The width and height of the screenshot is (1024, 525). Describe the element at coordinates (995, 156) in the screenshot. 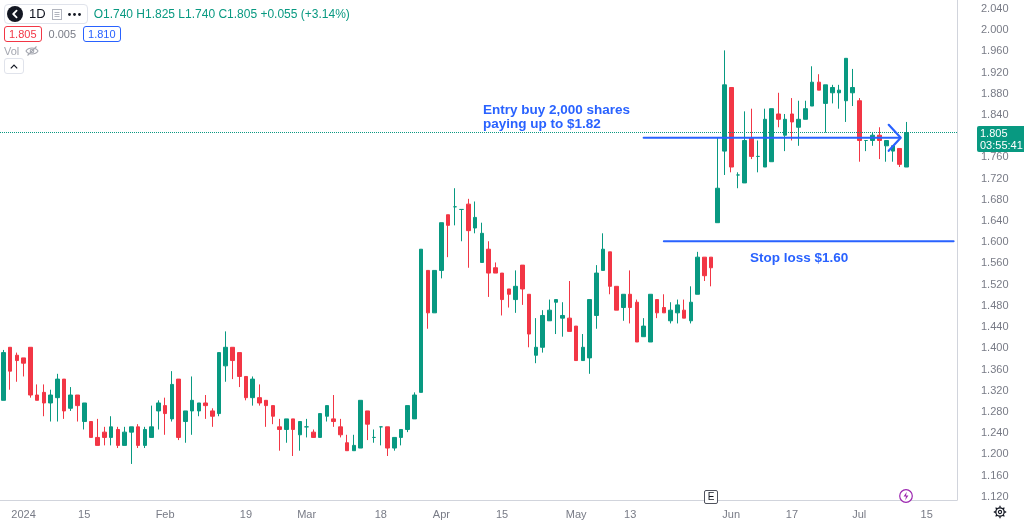

I see `y-tick-label: 1.760` at that location.